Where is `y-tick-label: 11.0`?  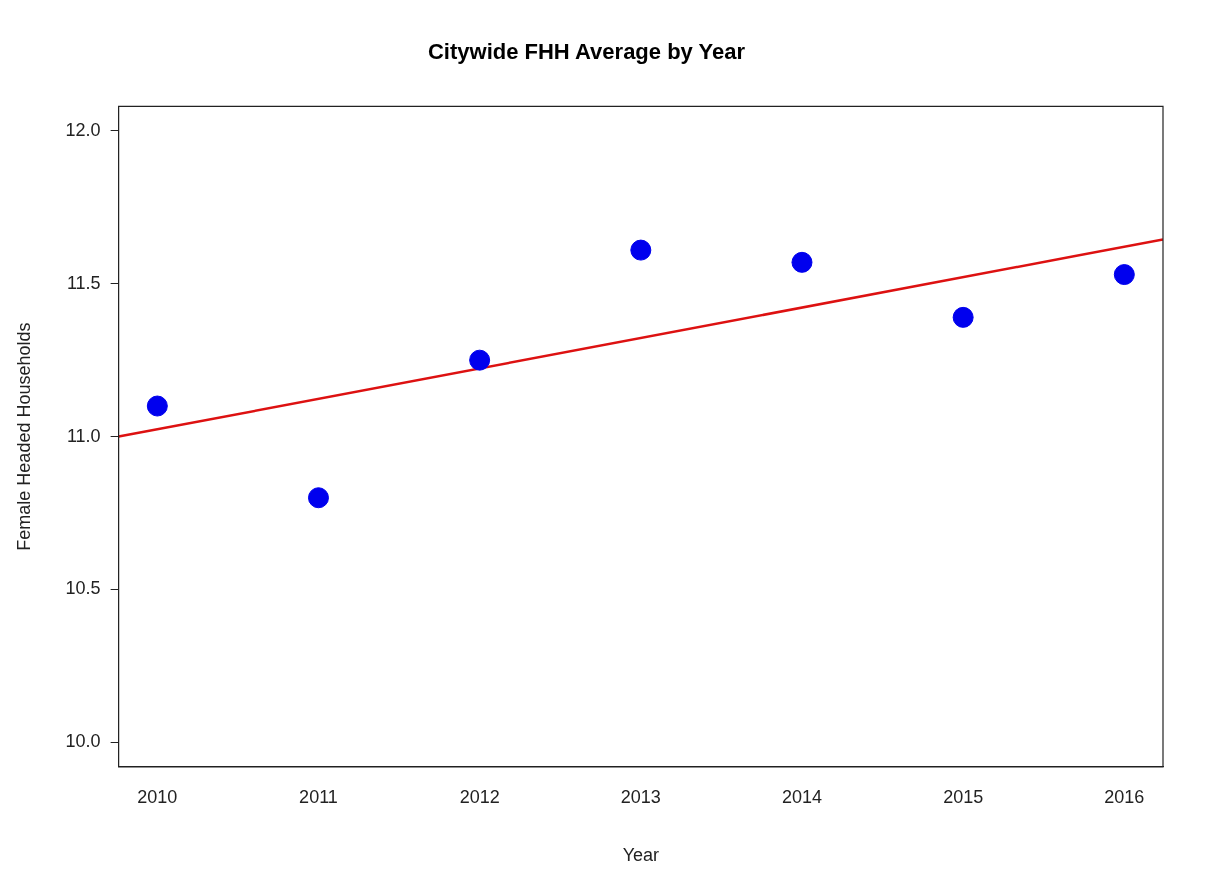 y-tick-label: 11.0 is located at coordinates (83, 435).